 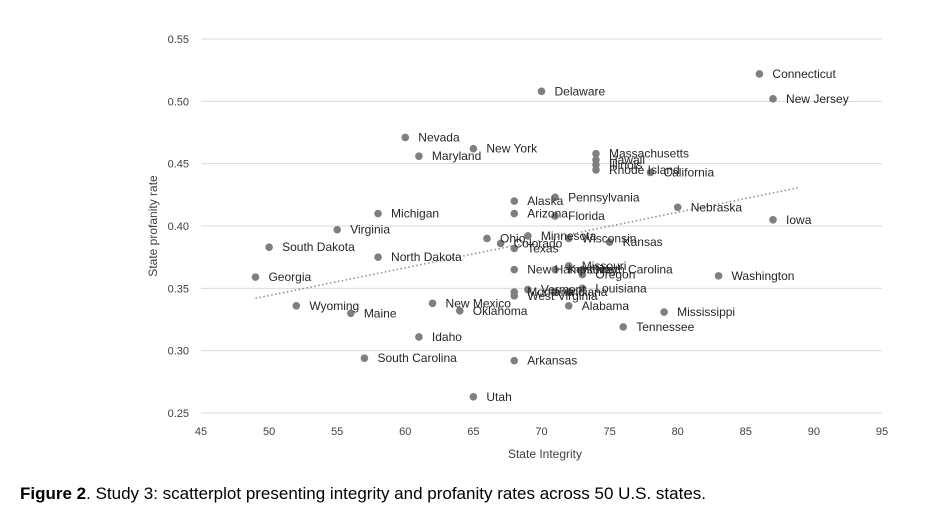 What do you see at coordinates (621, 288) in the screenshot?
I see `point-label: Louisiana` at bounding box center [621, 288].